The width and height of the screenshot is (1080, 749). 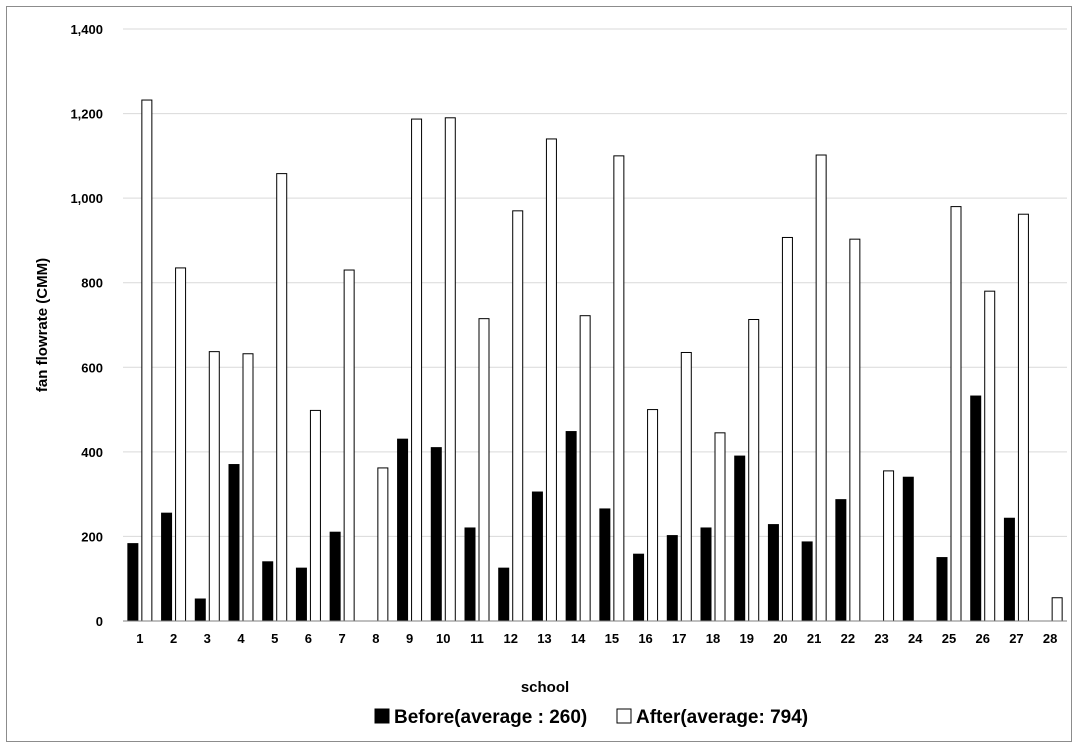 I want to click on x-tick-label: 27, so click(x=1016, y=638).